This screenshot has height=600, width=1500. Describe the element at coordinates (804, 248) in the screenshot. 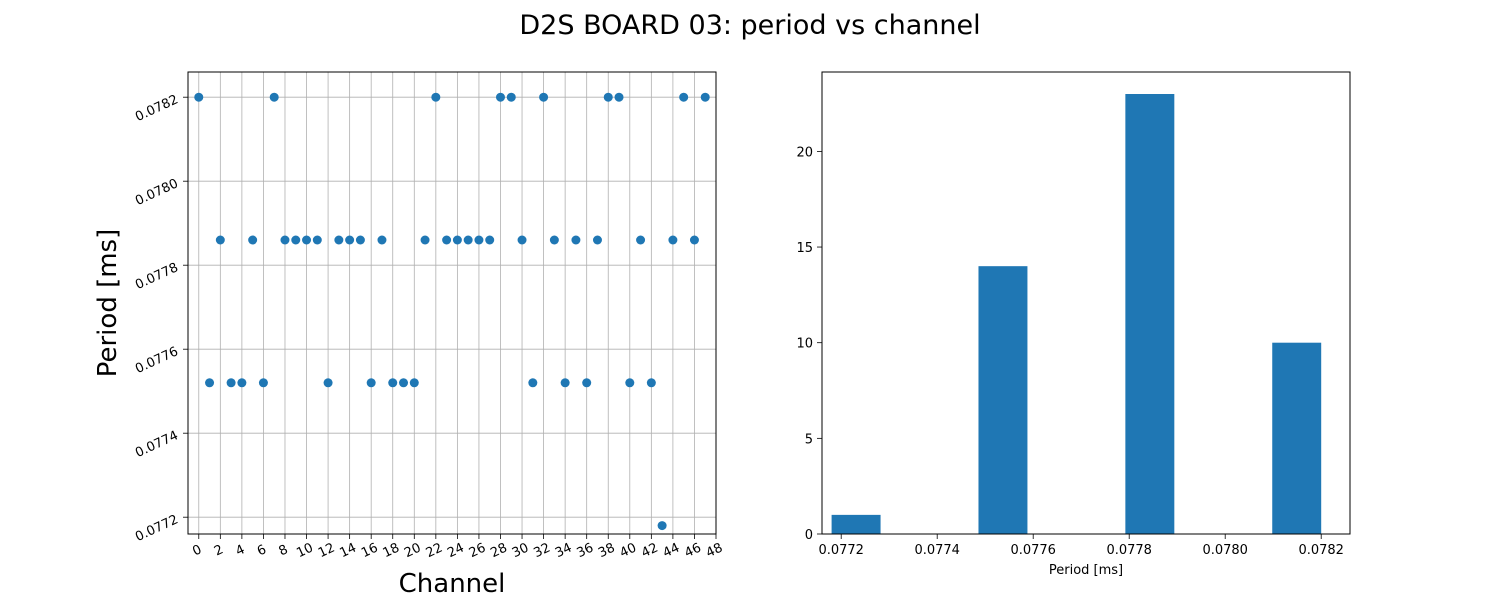

I see `histogram-ytick-label: 15` at that location.